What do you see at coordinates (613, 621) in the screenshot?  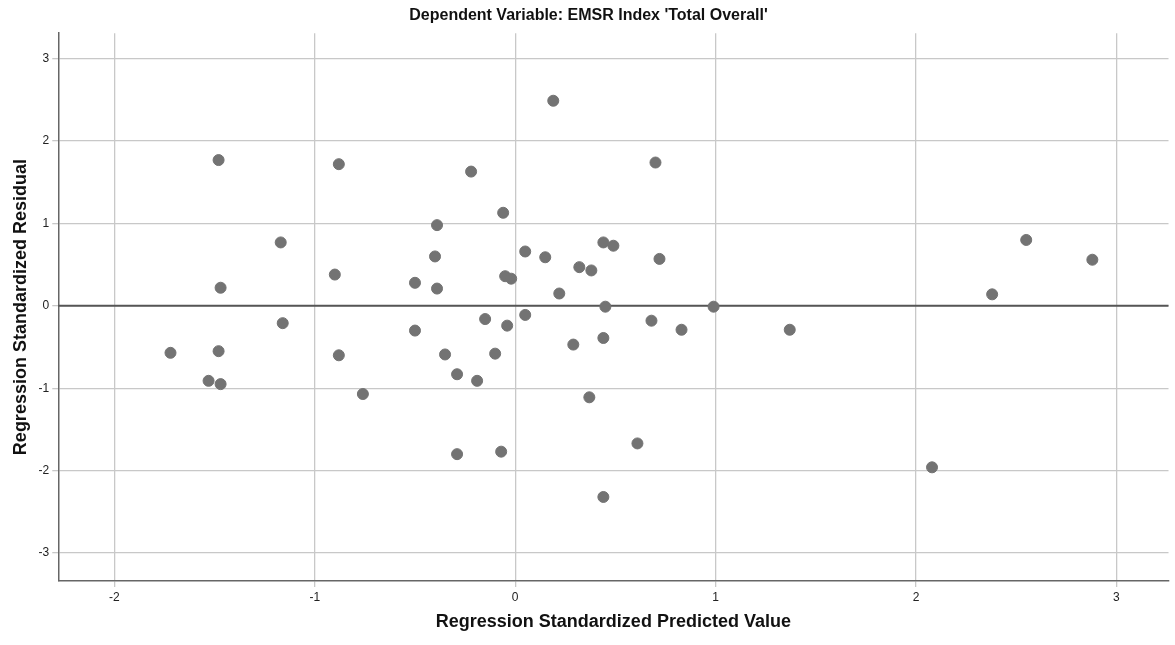 I see `x-axis-title: Regression Standardized Predicted Value` at bounding box center [613, 621].